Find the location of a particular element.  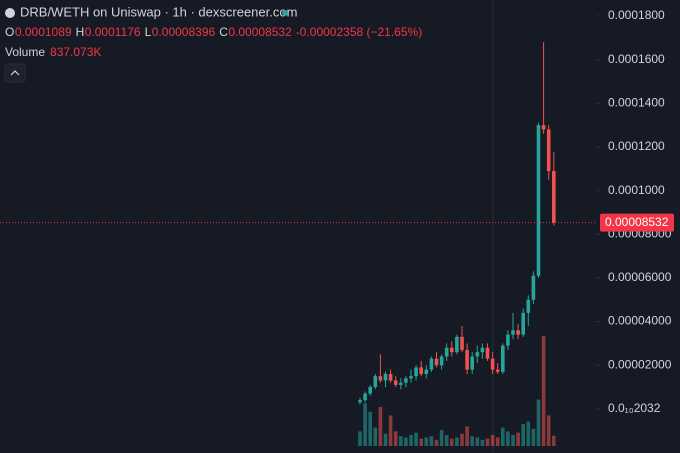

collapse-button is located at coordinates (15, 73).